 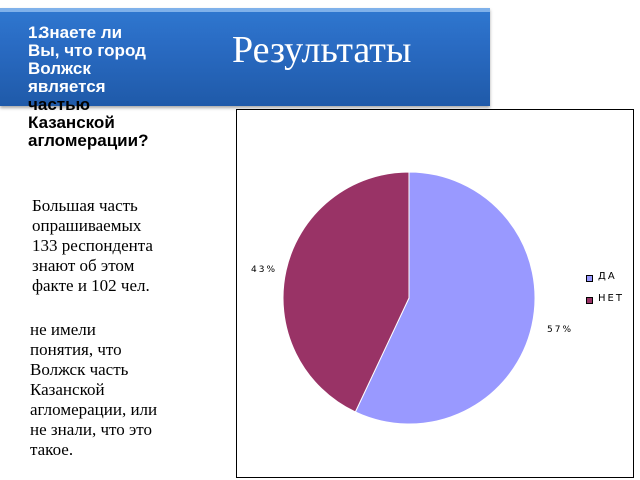 I want to click on question-line: Волжск, so click(x=59, y=68).